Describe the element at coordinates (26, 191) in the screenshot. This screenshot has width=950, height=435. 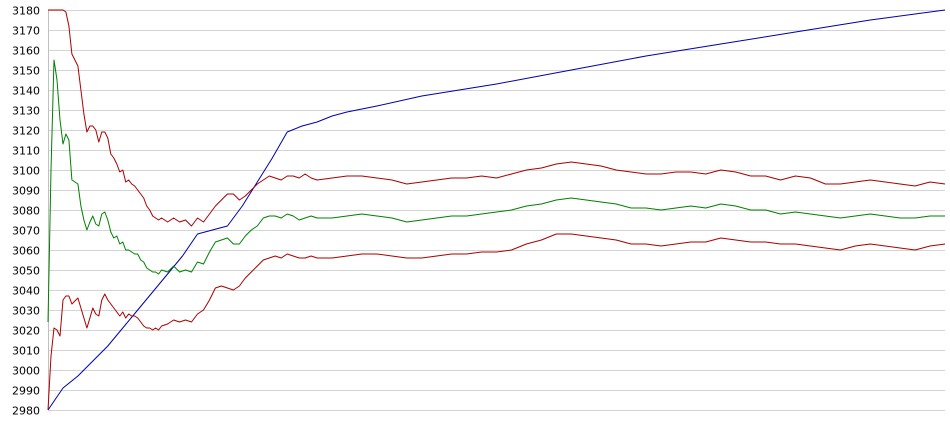
I see `y-tick-label: 3090` at that location.